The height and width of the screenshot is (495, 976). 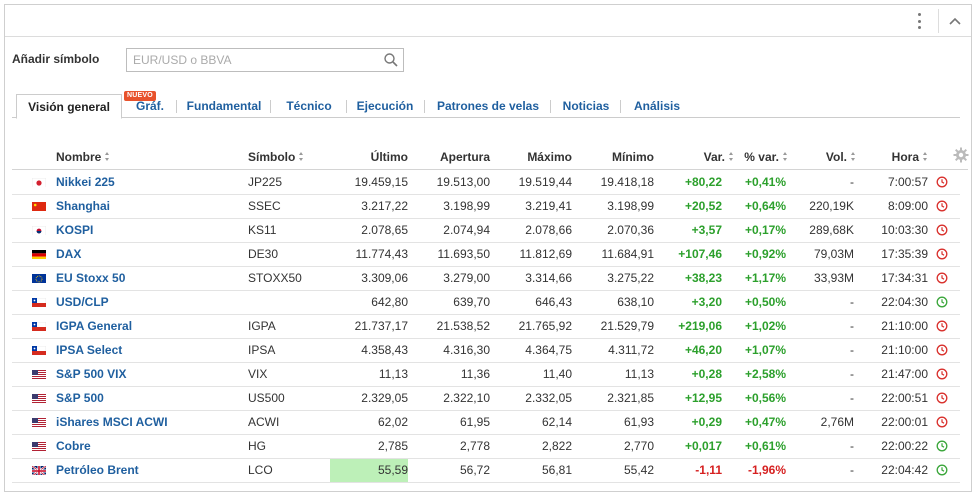 What do you see at coordinates (83, 206) in the screenshot?
I see `instrument-name-link: Shanghai` at bounding box center [83, 206].